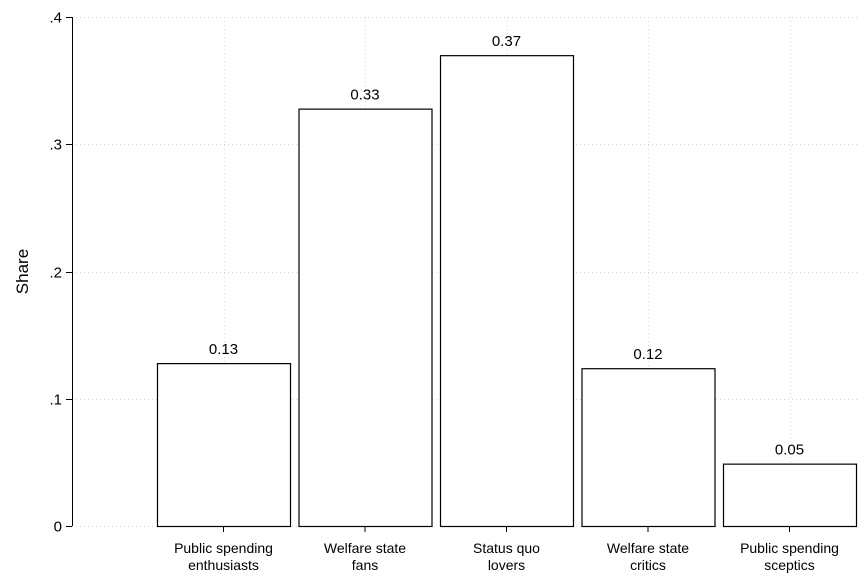 The width and height of the screenshot is (867, 580). I want to click on data-label-1: 0.33, so click(364, 95).